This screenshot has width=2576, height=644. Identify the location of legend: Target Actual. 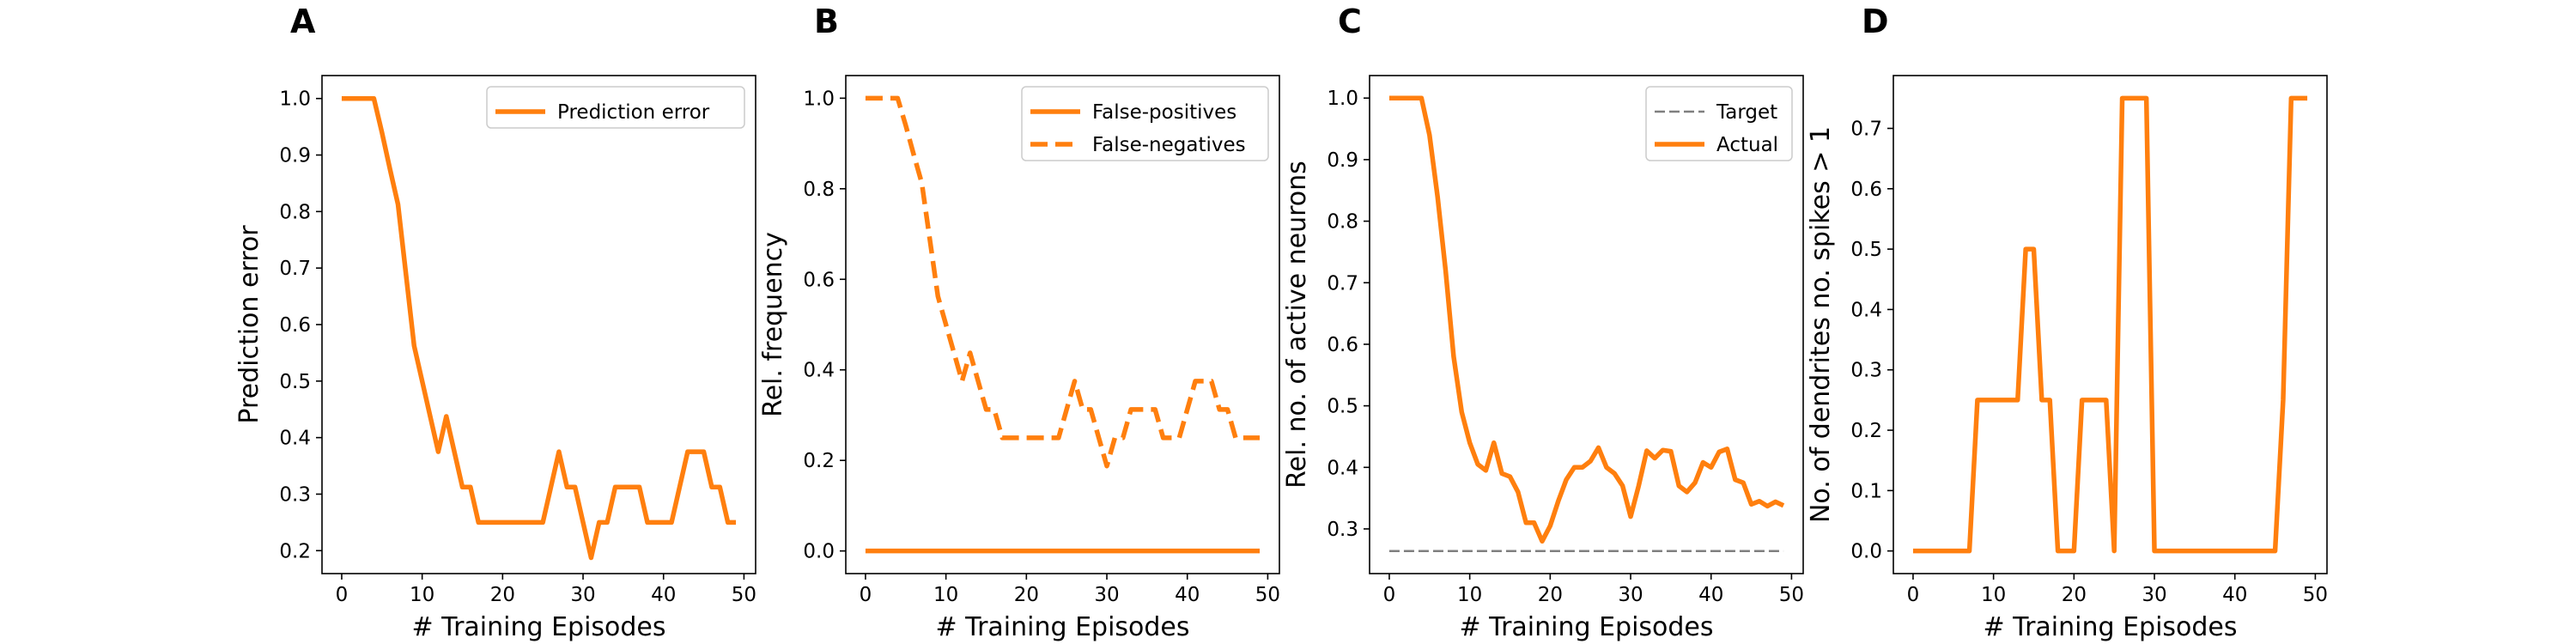
(1719, 123).